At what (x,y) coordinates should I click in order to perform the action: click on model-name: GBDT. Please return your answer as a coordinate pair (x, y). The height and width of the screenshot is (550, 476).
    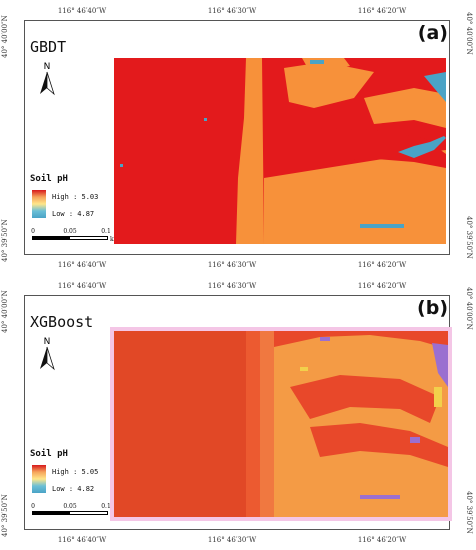
    Looking at the image, I should click on (48, 47).